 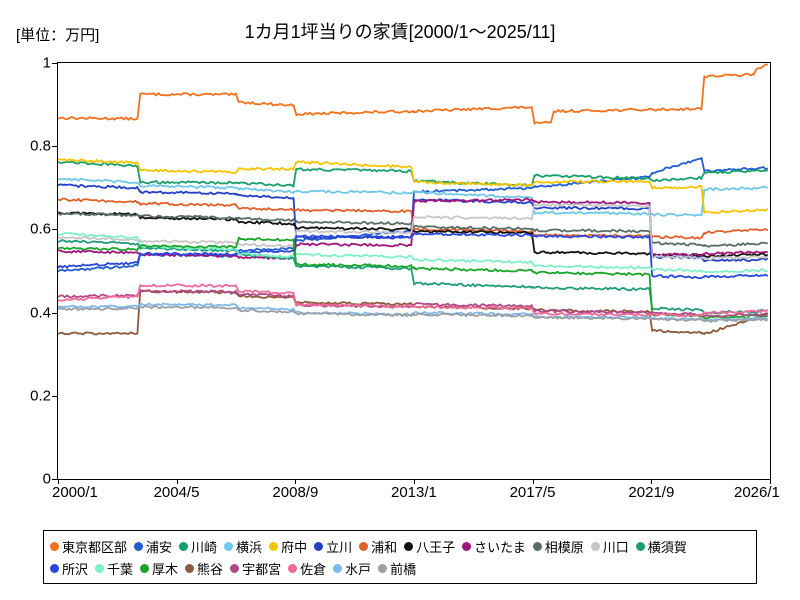 What do you see at coordinates (40, 229) in the screenshot?
I see `y-tick-label: 0.6` at bounding box center [40, 229].